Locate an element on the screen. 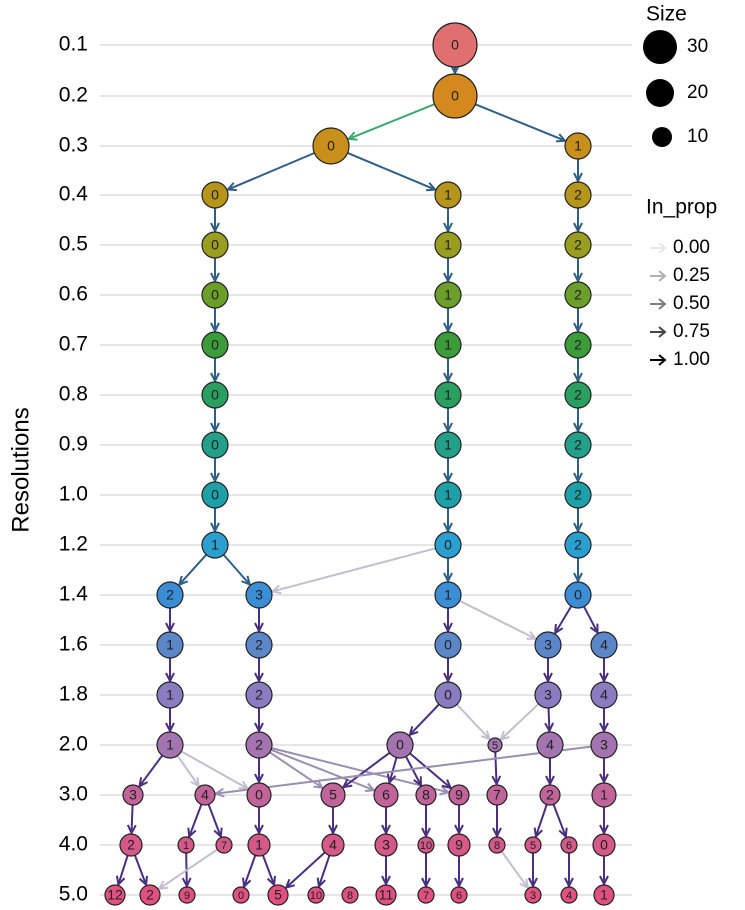 This screenshot has height=910, width=745. legend-label: 10 is located at coordinates (697, 136).